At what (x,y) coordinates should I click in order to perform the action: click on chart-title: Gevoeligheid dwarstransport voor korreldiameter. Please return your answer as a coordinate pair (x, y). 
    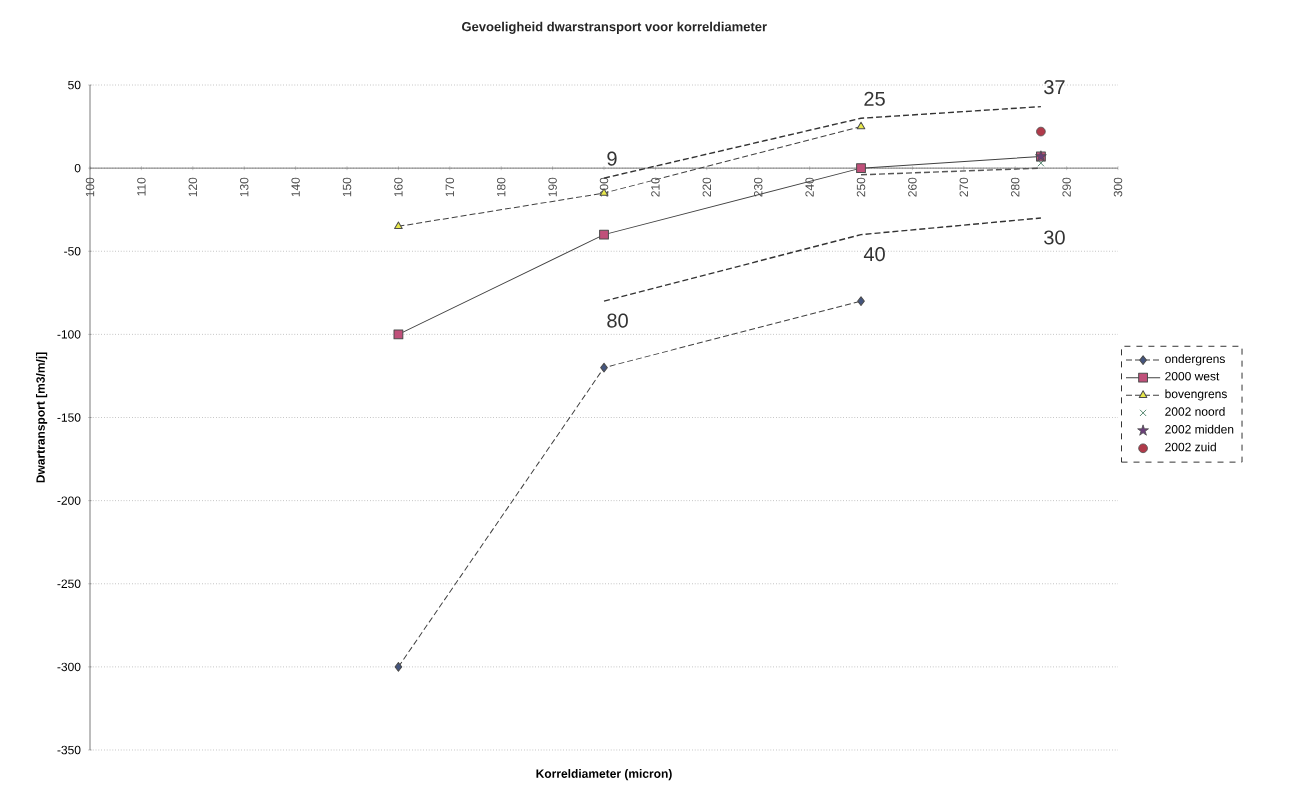
    Looking at the image, I should click on (614, 27).